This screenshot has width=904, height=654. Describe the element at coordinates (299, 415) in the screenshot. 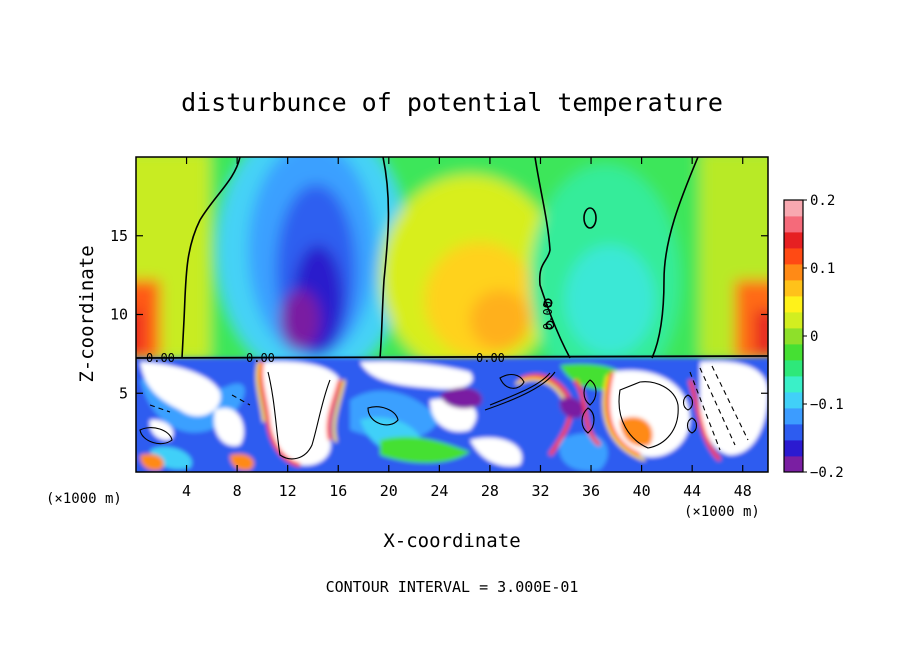

I see `contour-lower-white-a` at that location.